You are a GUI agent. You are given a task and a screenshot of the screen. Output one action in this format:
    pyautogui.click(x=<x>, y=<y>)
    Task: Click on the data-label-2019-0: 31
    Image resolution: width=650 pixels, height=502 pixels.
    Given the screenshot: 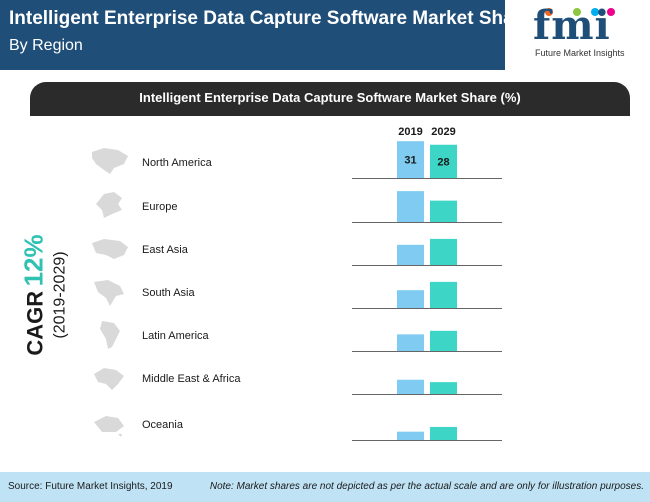 What is the action you would take?
    pyautogui.click(x=410, y=161)
    